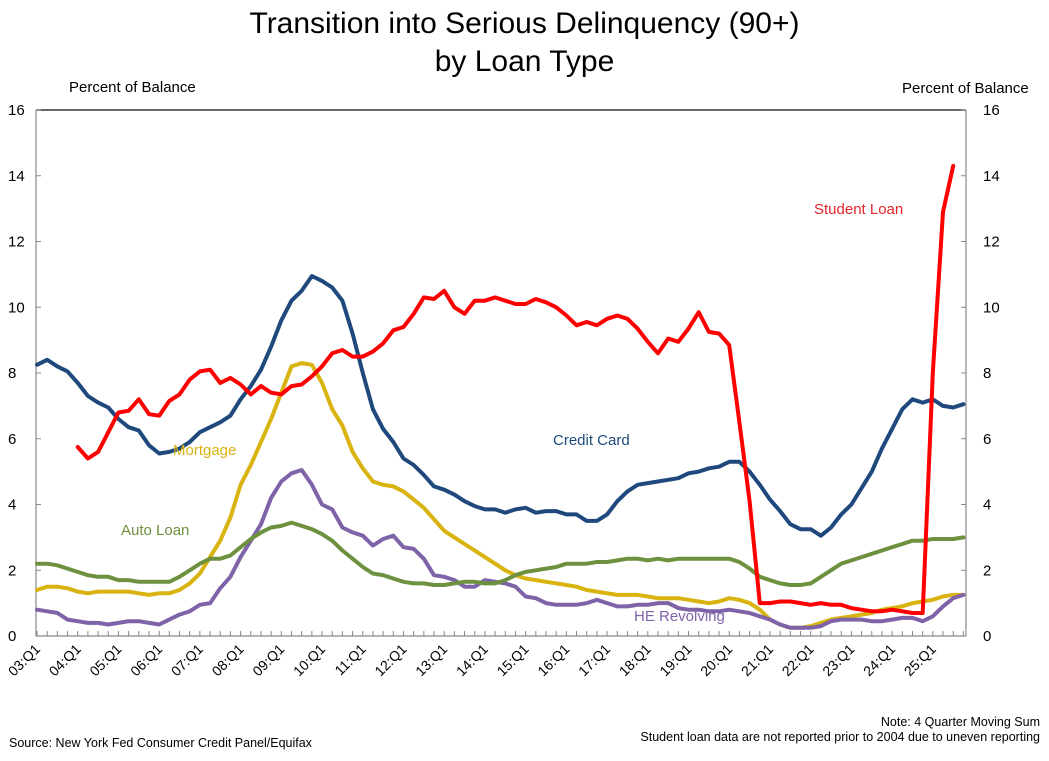 This screenshot has width=1049, height=761. I want to click on x-tick-label: 15:Q1, so click(512, 660).